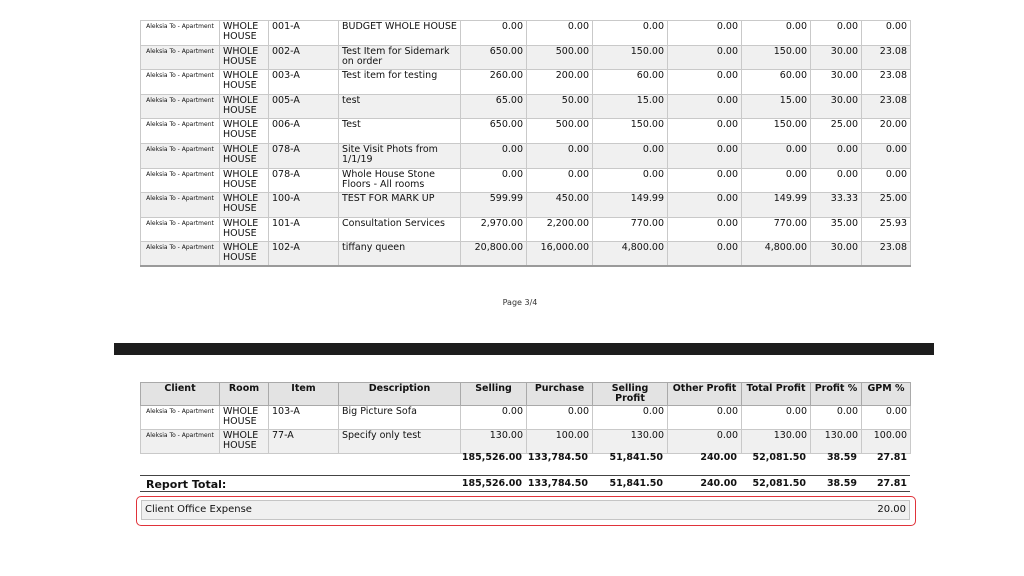 Image resolution: width=1024 pixels, height=576 pixels. Describe the element at coordinates (559, 180) in the screenshot. I see `row-purchase: 0.00` at that location.